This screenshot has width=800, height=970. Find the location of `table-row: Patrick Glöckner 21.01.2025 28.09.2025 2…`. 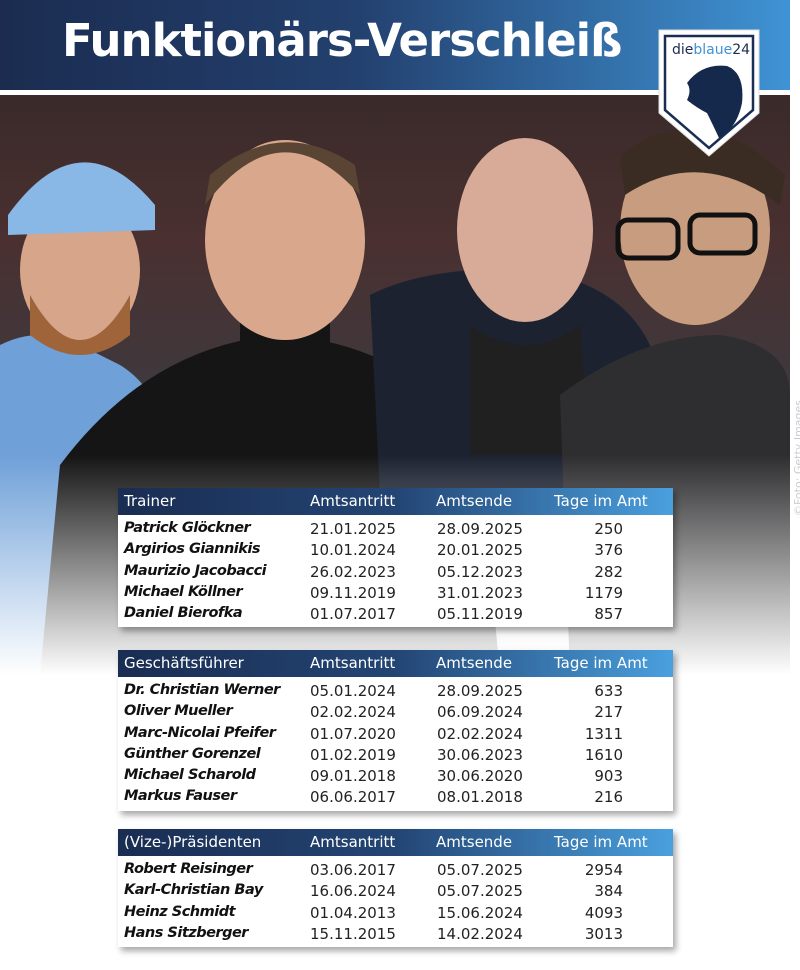

table-row: Patrick Glöckner 21.01.2025 28.09.2025 2… is located at coordinates (395, 528).